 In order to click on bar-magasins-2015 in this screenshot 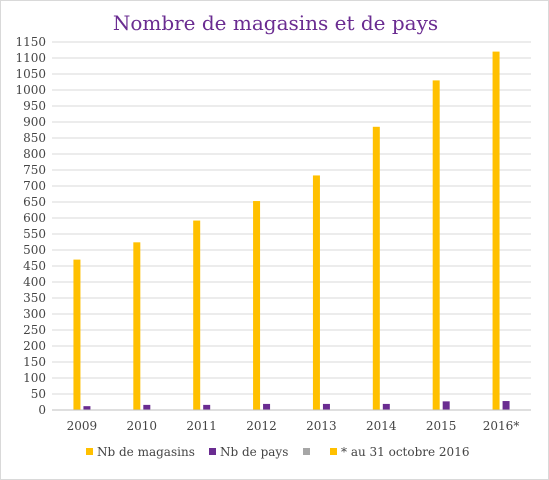, I will do `click(436, 245)`.